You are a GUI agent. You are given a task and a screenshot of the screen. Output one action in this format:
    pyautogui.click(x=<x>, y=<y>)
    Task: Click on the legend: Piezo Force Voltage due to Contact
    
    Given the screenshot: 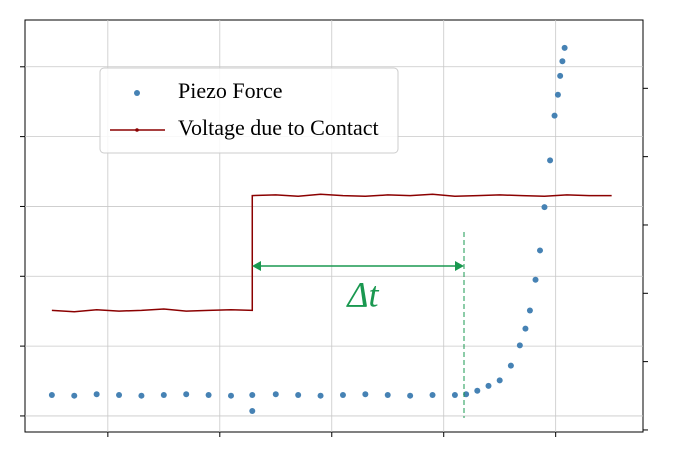 What is the action you would take?
    pyautogui.click(x=249, y=110)
    